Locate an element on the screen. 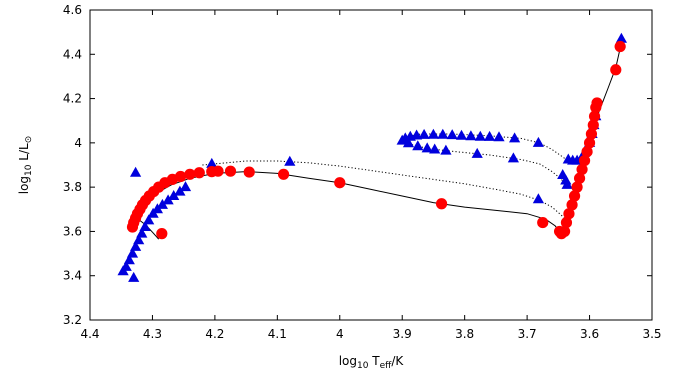 Image resolution: width=683 pixels, height=377 pixels. x-axis-label: log10 Teff/K is located at coordinates (372, 362).